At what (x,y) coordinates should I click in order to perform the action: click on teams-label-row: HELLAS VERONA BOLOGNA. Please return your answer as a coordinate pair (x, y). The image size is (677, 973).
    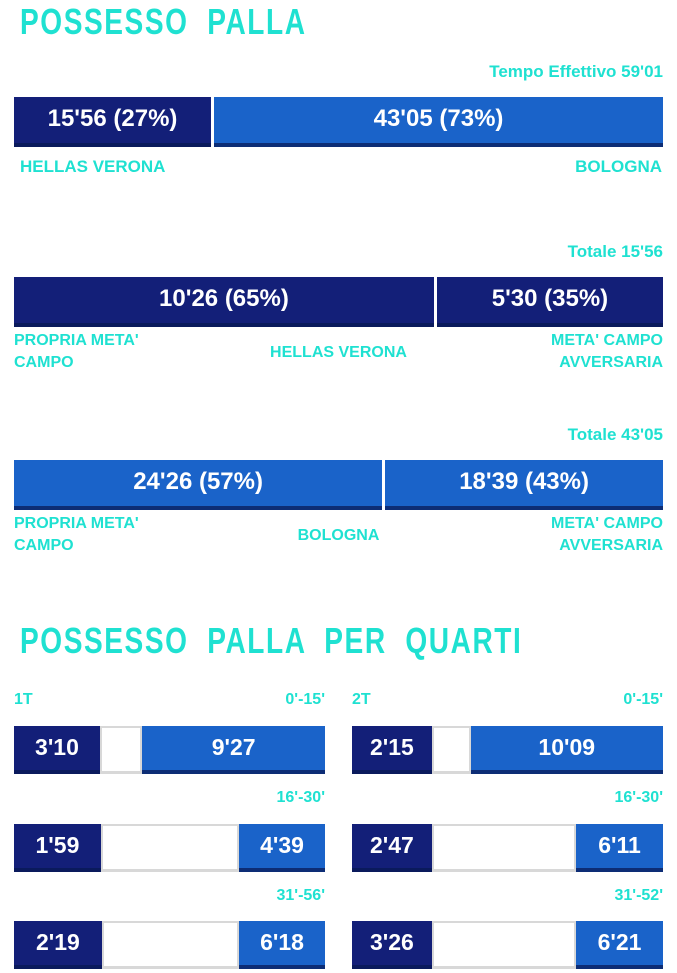
    Looking at the image, I should click on (341, 167).